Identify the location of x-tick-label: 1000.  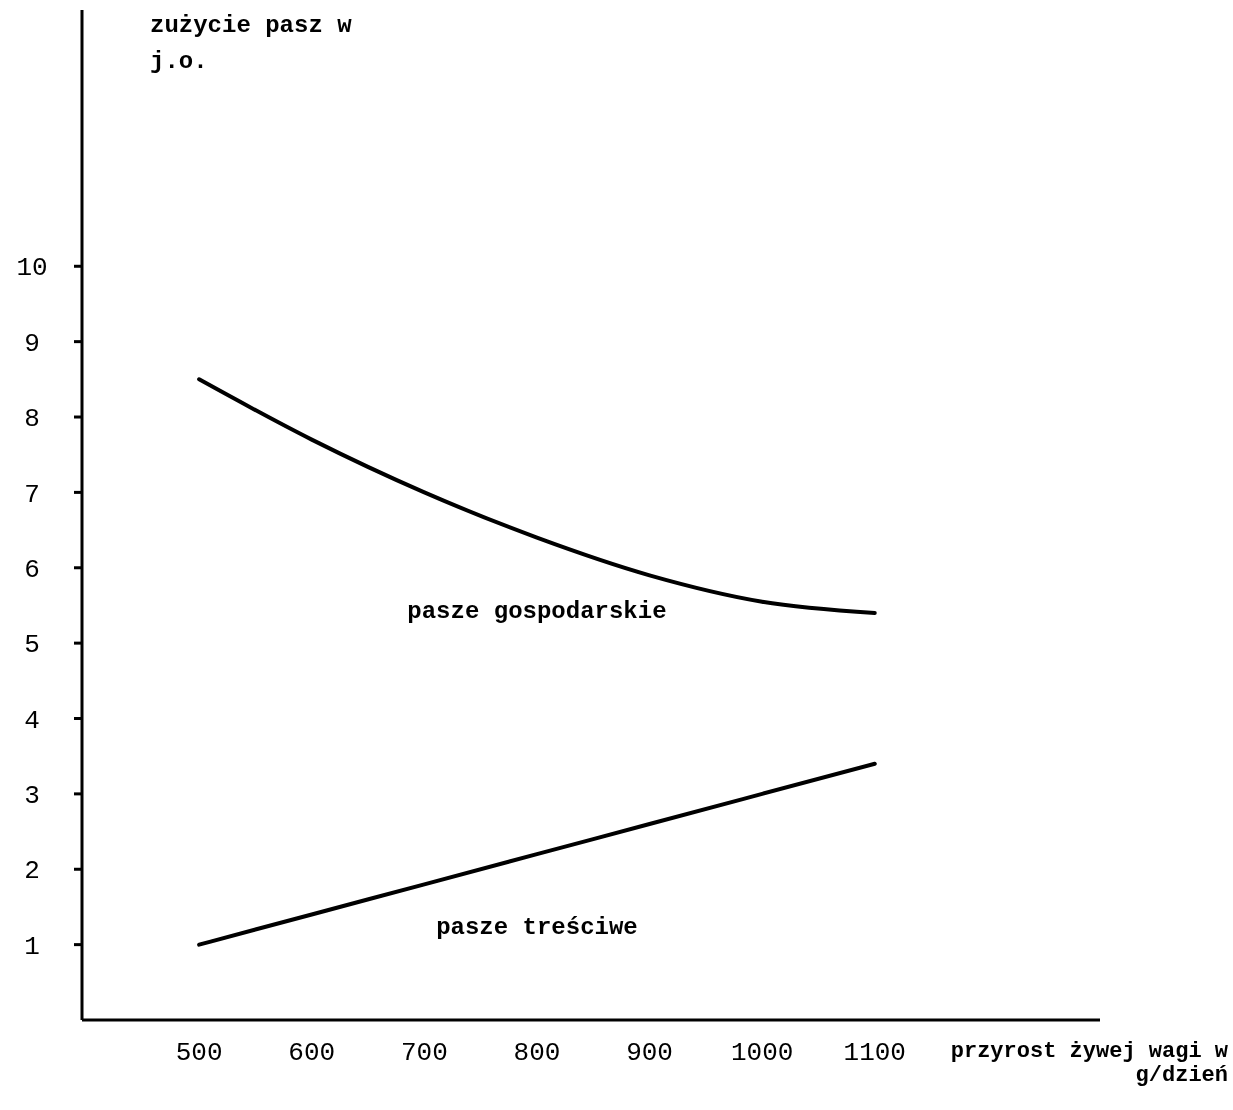
(762, 1053).